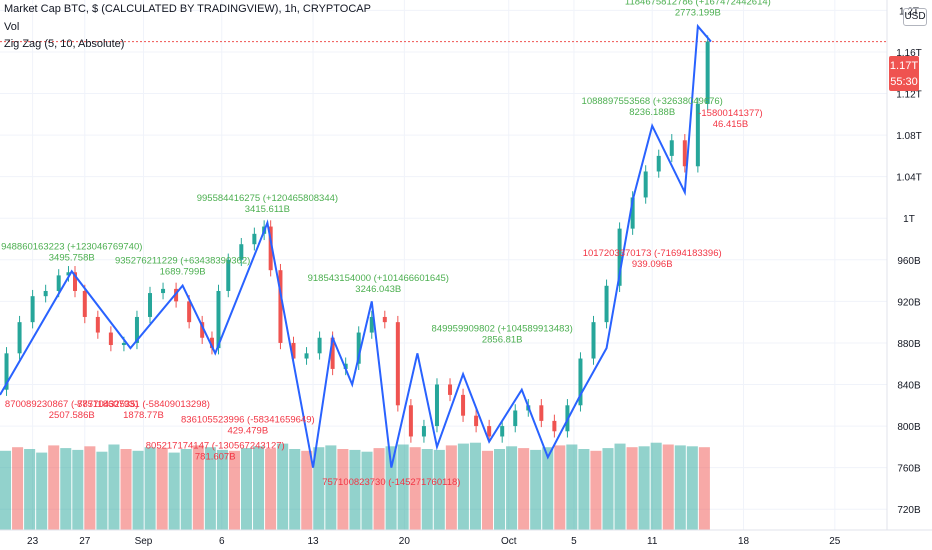  Describe the element at coordinates (267, 209) in the screenshot. I see `zigzag-label-line2: 3415.611B` at that location.